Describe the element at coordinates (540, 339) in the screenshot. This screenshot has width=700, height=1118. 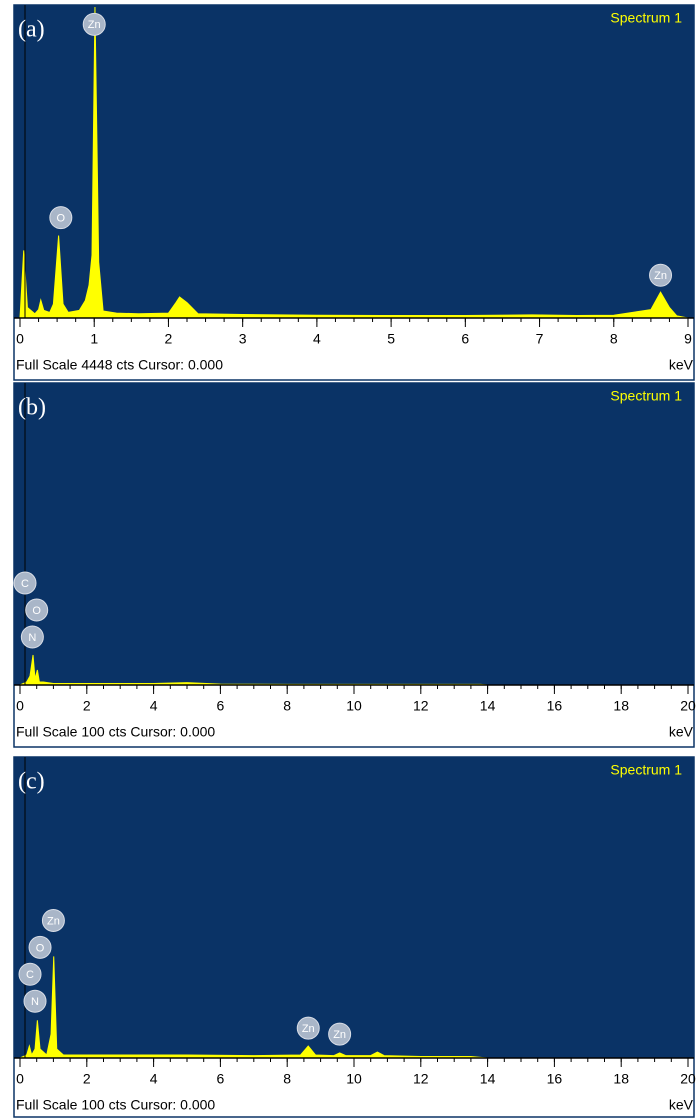
I see `x-tick-label: 7` at that location.